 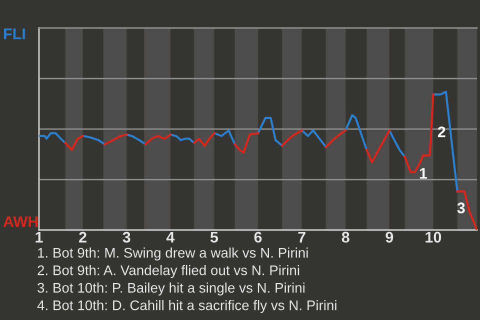 I want to click on text: 4. Bot 10th: D. Cahill hit a sacrifice fly vs N. Pirini, so click(x=186, y=306).